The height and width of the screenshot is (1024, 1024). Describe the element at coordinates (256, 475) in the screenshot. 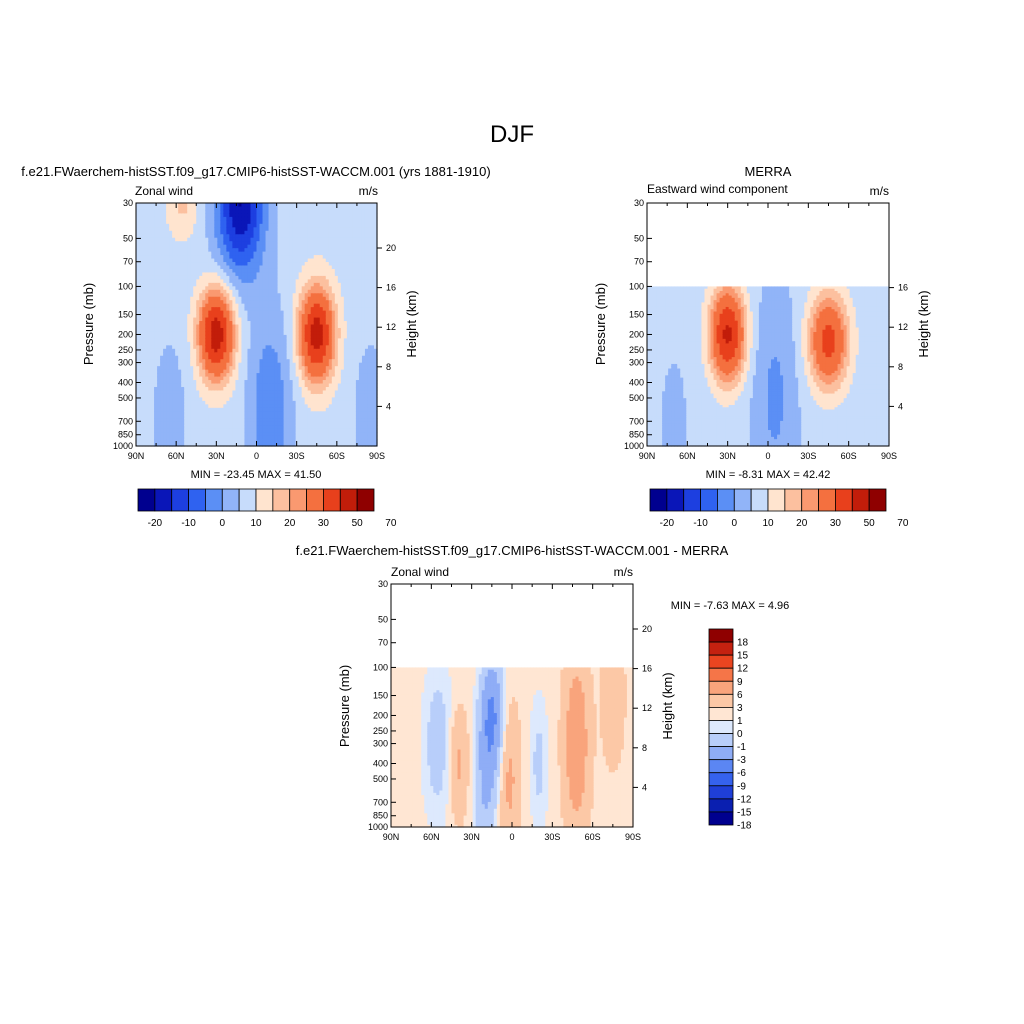

I see `model-minmax-label: MIN = -23.45 MAX = 41.50` at that location.